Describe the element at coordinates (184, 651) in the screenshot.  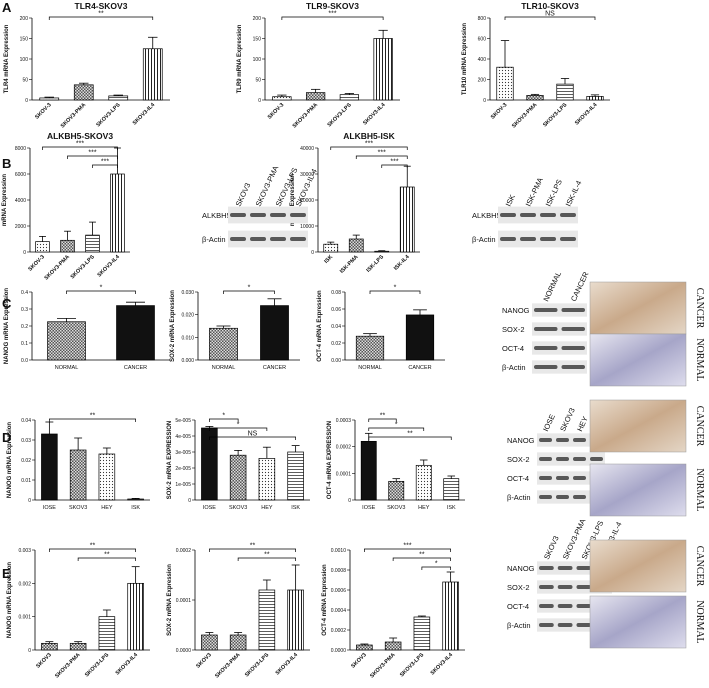
I see `y-tick-label: 0.0000` at that location.